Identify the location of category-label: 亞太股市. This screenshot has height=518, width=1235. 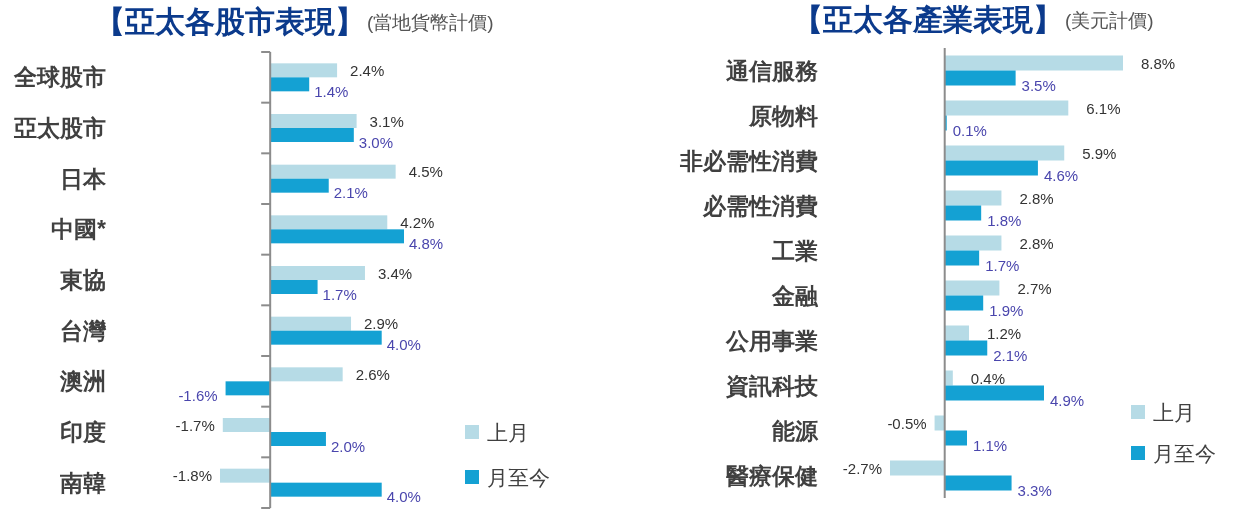
(60, 128).